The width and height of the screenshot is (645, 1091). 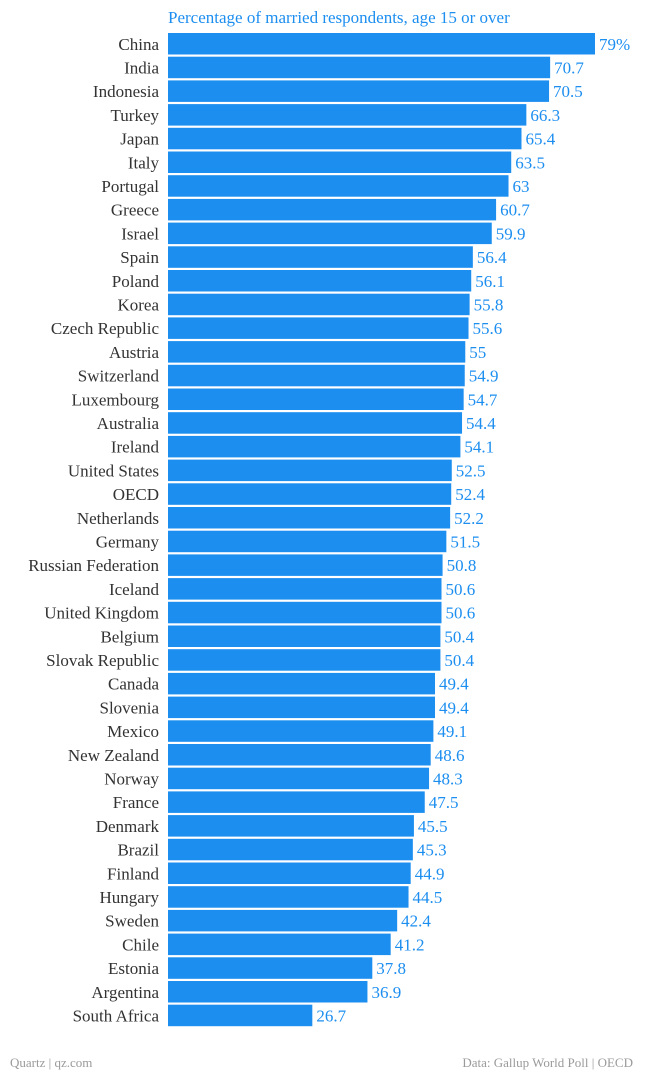 What do you see at coordinates (454, 684) in the screenshot?
I see `value-label-canada: 49.4` at bounding box center [454, 684].